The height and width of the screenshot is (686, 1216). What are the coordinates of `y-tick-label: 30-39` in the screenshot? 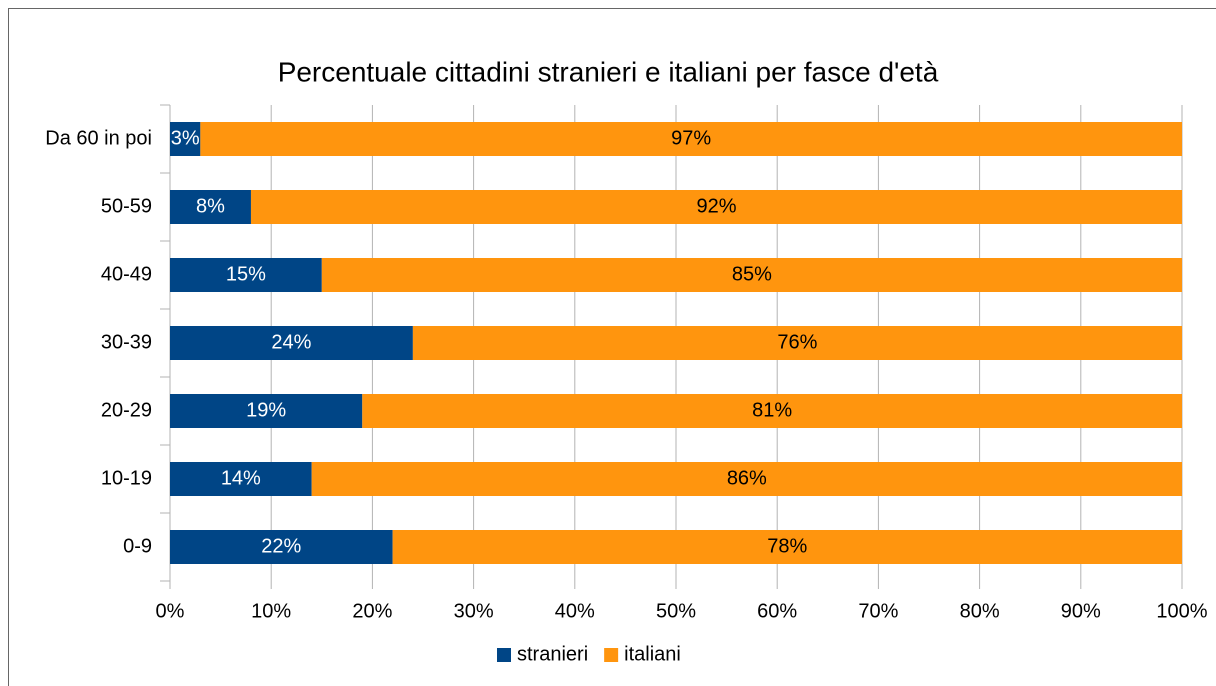 It's located at (126, 342).